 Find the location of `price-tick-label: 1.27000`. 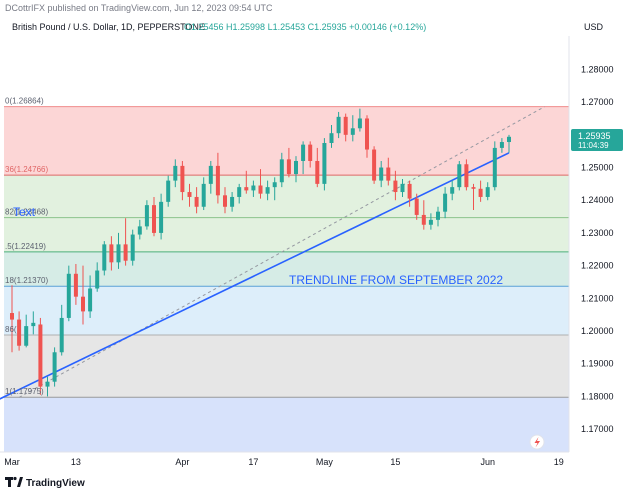

price-tick-label: 1.27000 is located at coordinates (597, 102).